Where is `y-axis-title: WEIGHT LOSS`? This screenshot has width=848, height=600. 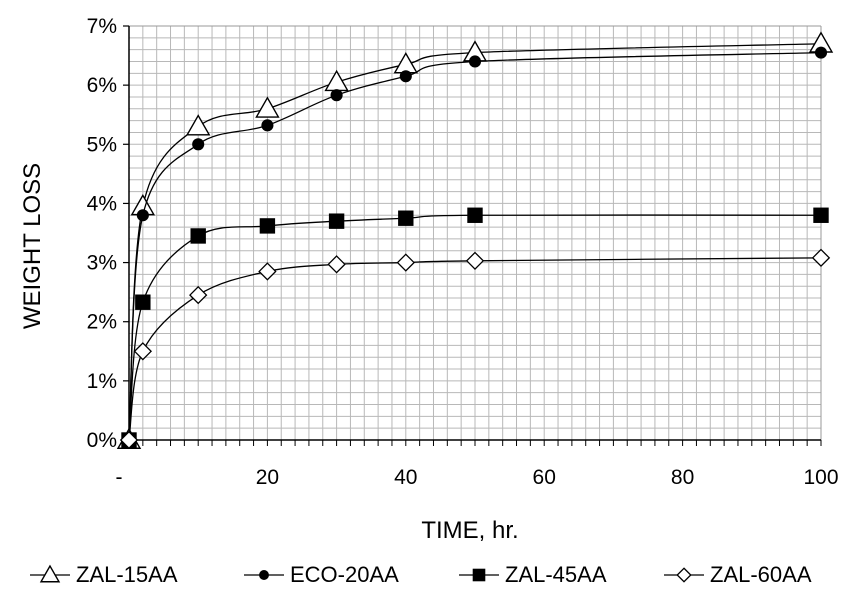
y-axis-title: WEIGHT LOSS is located at coordinates (32, 246).